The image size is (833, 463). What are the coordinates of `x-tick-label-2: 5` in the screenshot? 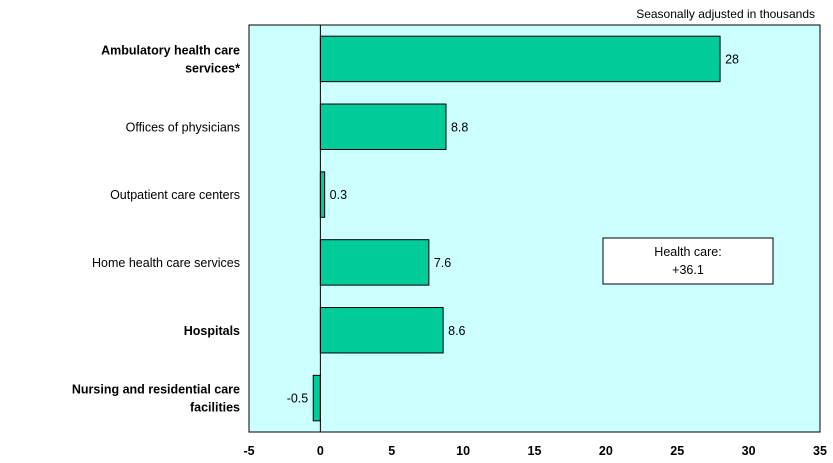 It's located at (391, 451).